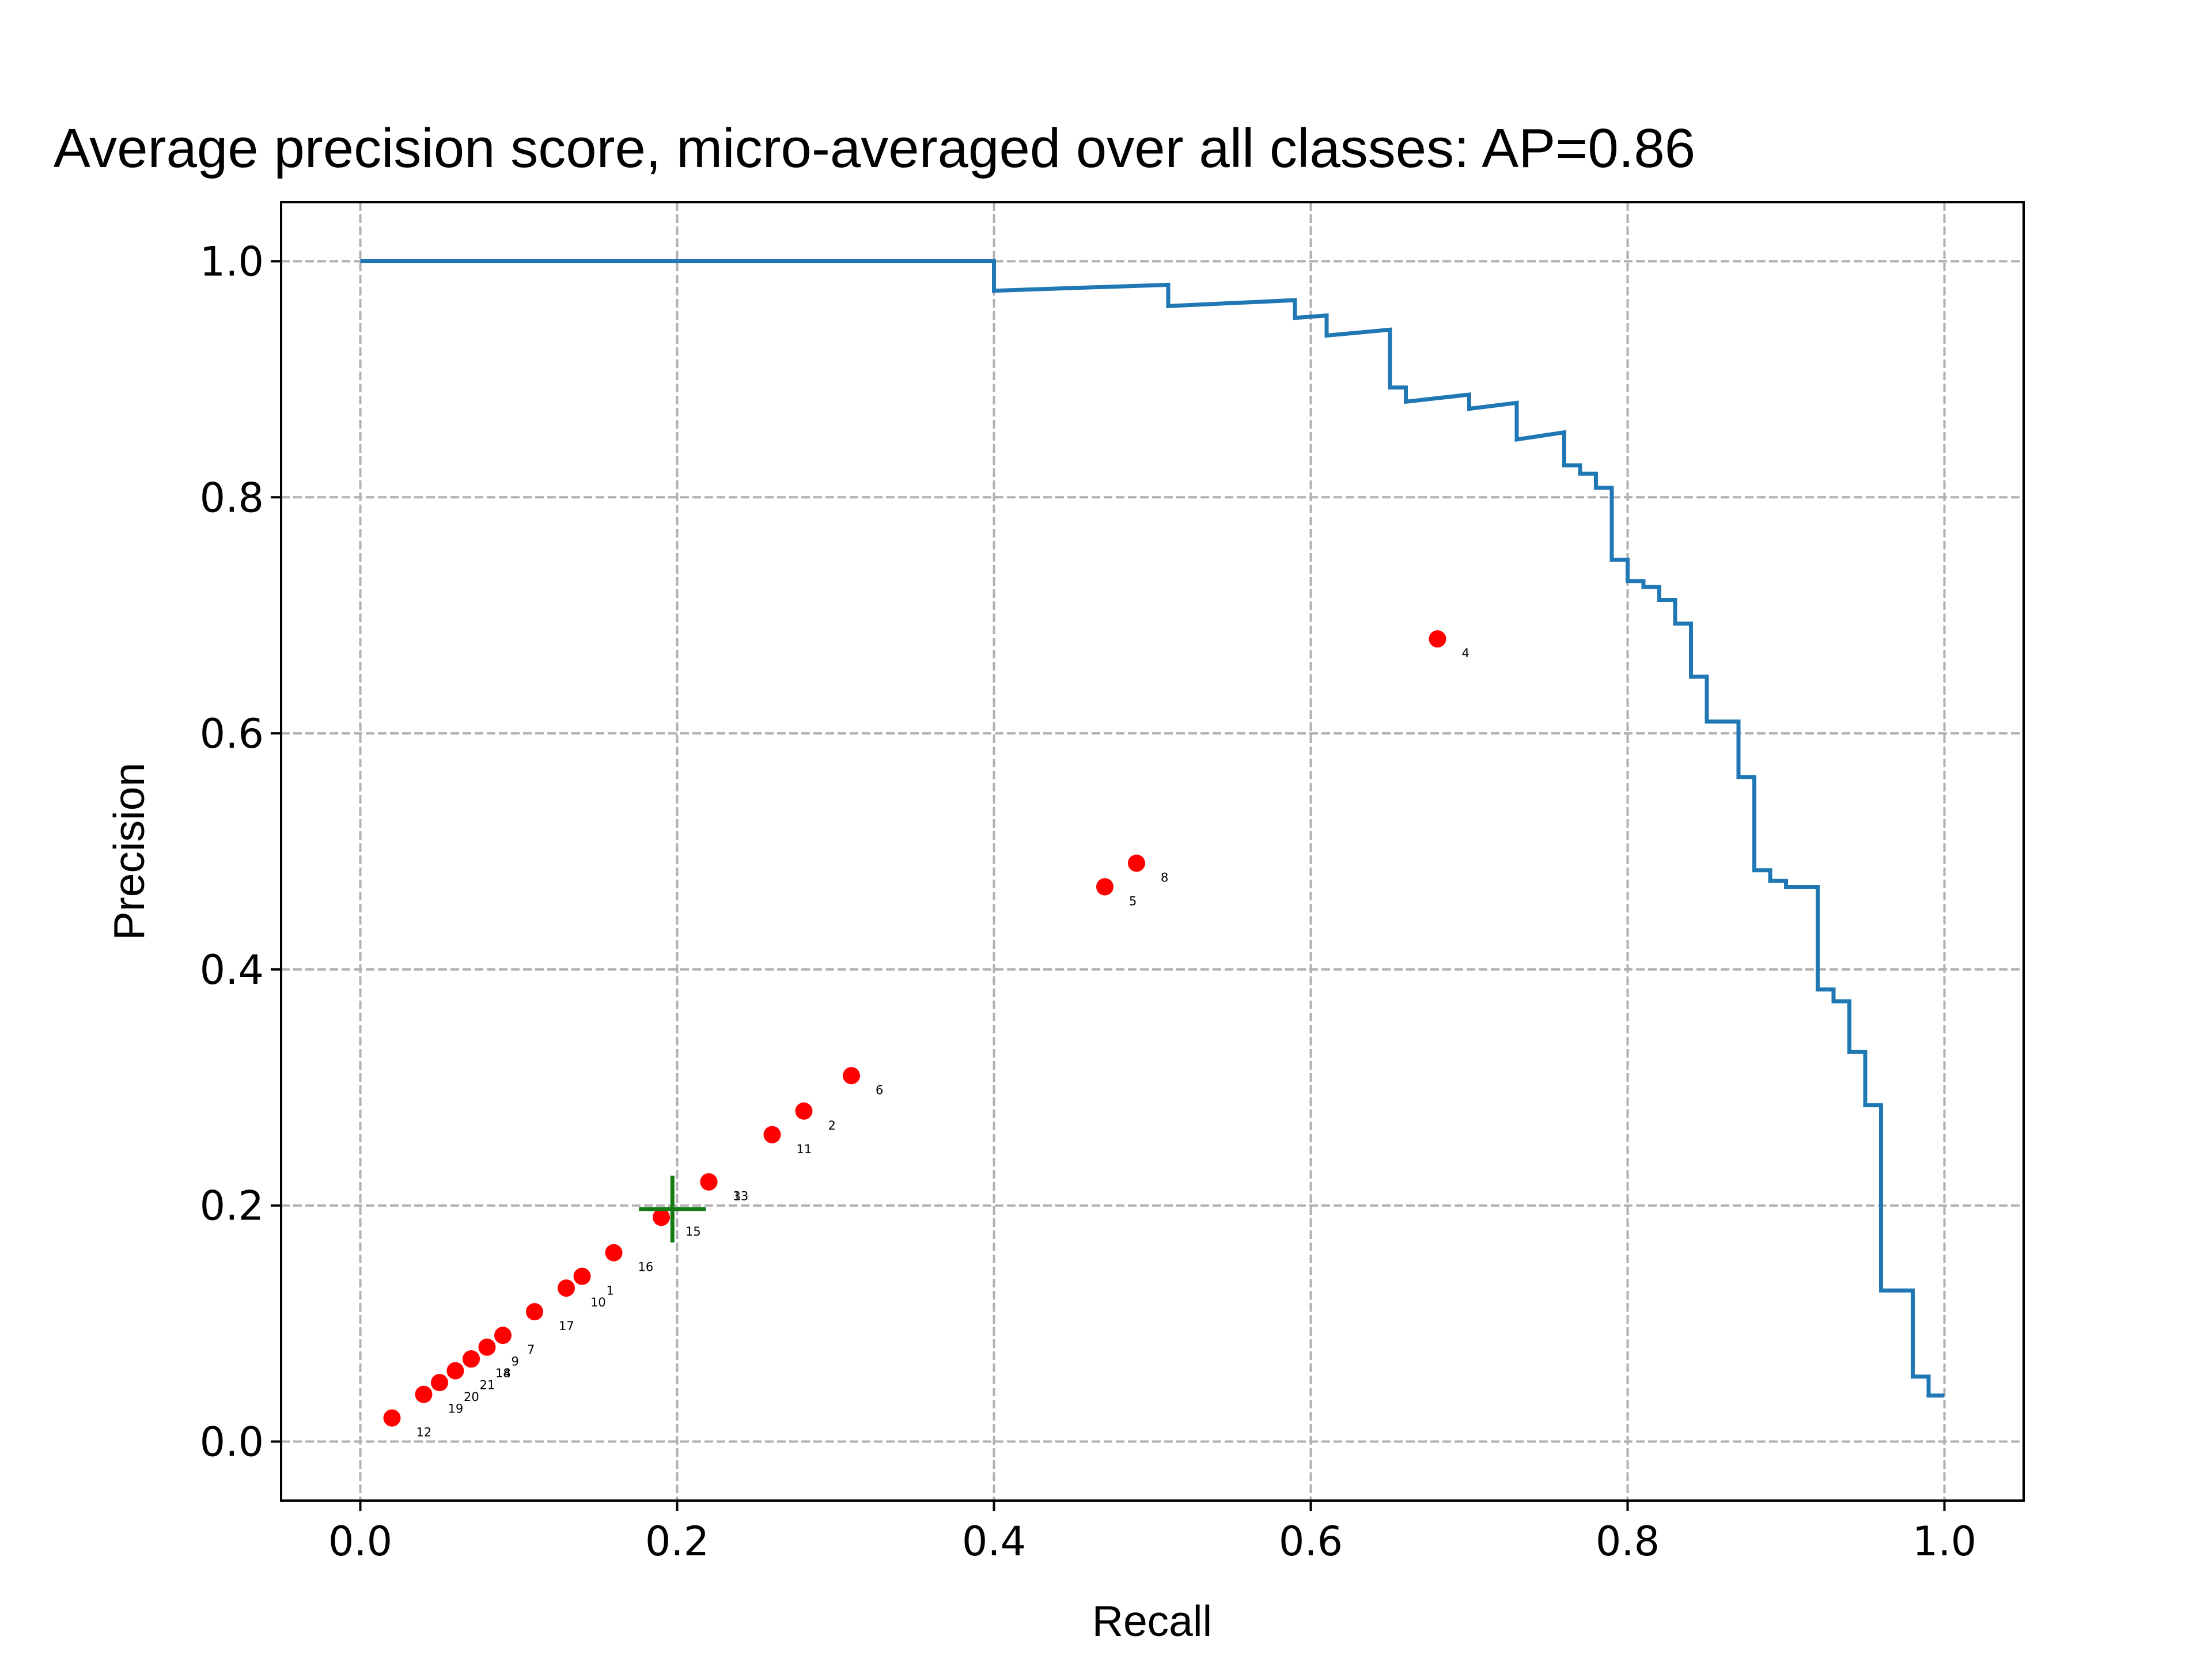 Image resolution: width=2212 pixels, height=1659 pixels. What do you see at coordinates (456, 1409) in the screenshot?
I see `scatter-point-label: 19` at bounding box center [456, 1409].